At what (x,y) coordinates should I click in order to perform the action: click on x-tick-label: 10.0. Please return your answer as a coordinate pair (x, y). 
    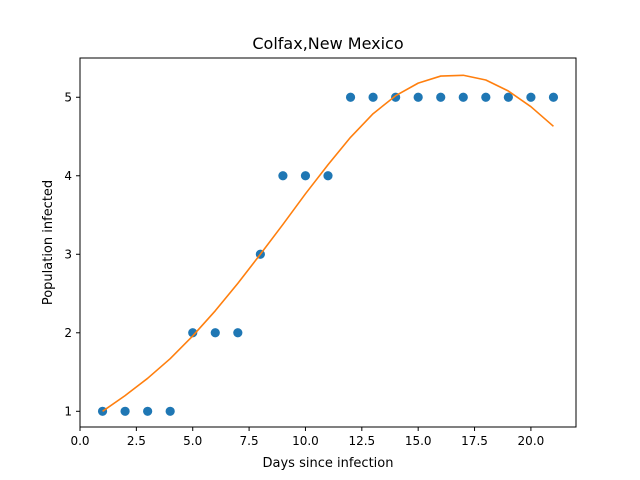
    Looking at the image, I should click on (305, 441).